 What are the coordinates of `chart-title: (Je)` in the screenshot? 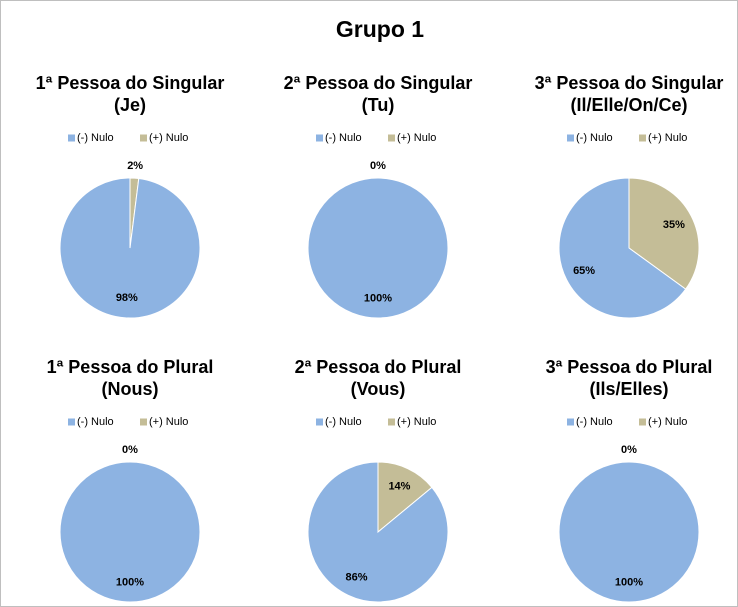 It's located at (130, 105).